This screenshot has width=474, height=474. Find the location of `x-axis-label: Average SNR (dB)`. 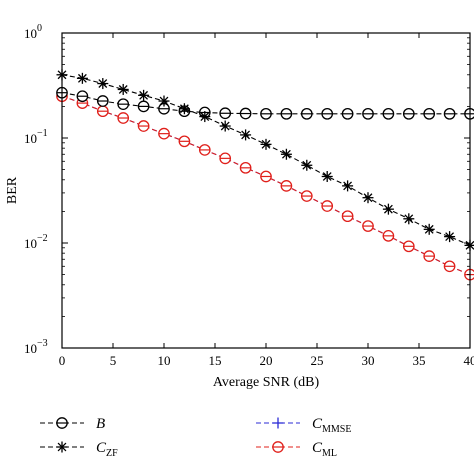

x-axis-label: Average SNR (dB) is located at coordinates (266, 382).